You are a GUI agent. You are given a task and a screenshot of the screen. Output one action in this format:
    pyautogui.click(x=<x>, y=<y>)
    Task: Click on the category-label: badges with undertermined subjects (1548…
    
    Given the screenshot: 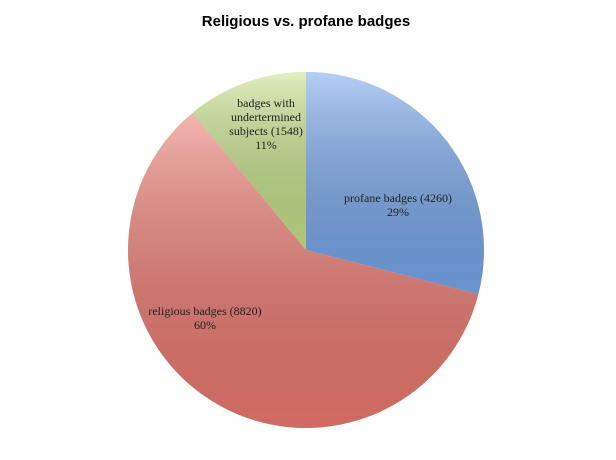 What is the action you would take?
    pyautogui.click(x=266, y=117)
    